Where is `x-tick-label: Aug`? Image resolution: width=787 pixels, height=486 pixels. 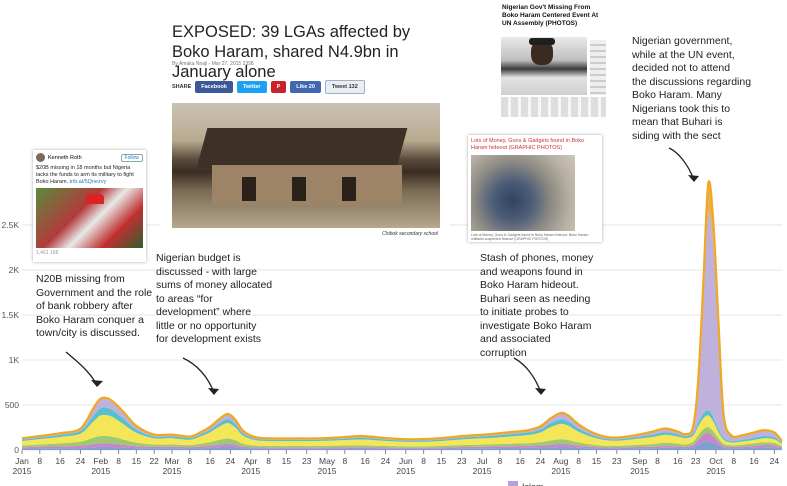 x-tick-label: Aug is located at coordinates (560, 461).